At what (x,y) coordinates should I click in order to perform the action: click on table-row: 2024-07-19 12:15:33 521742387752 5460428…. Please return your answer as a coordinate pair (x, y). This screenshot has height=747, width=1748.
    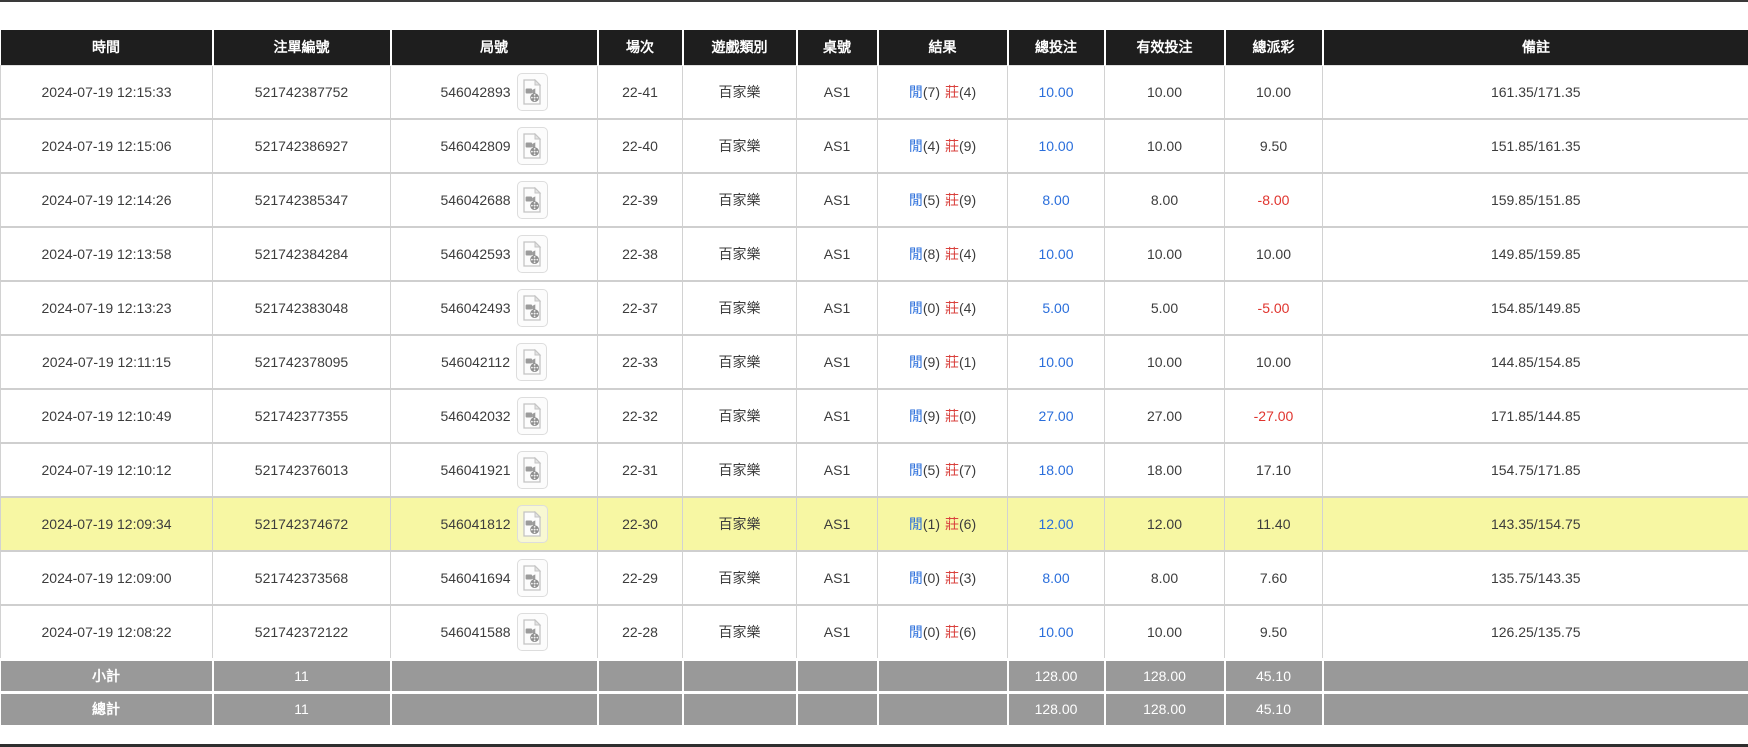
    Looking at the image, I should click on (874, 92).